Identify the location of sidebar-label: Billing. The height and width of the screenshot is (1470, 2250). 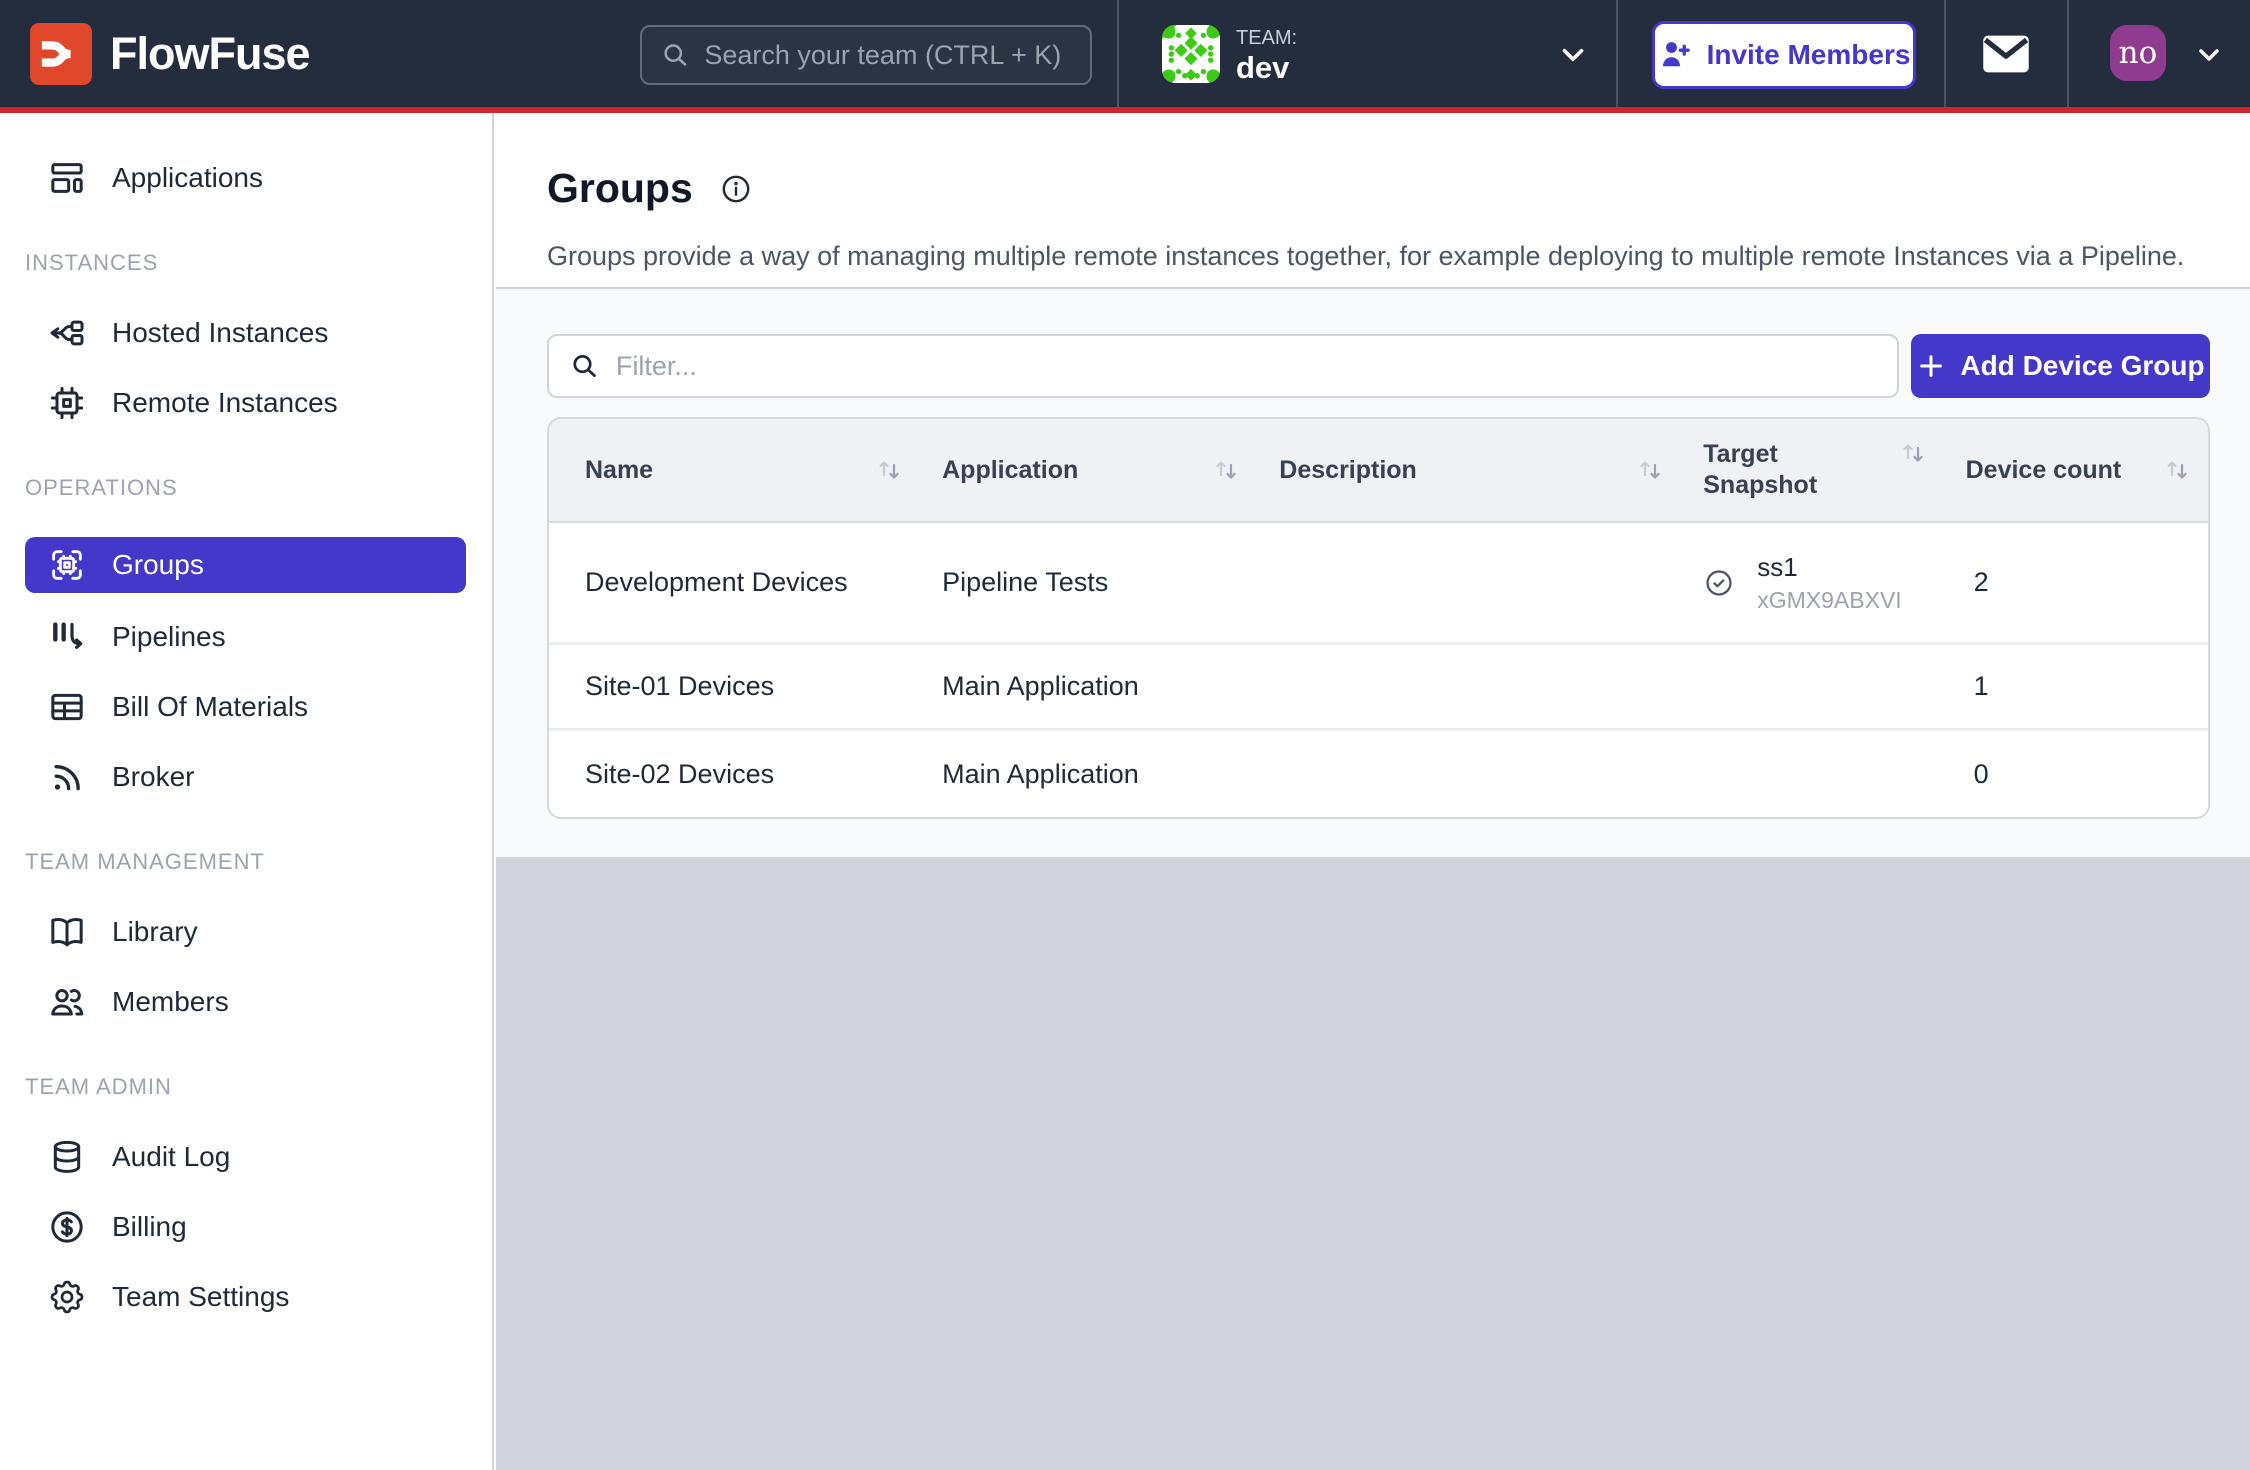
(149, 1226).